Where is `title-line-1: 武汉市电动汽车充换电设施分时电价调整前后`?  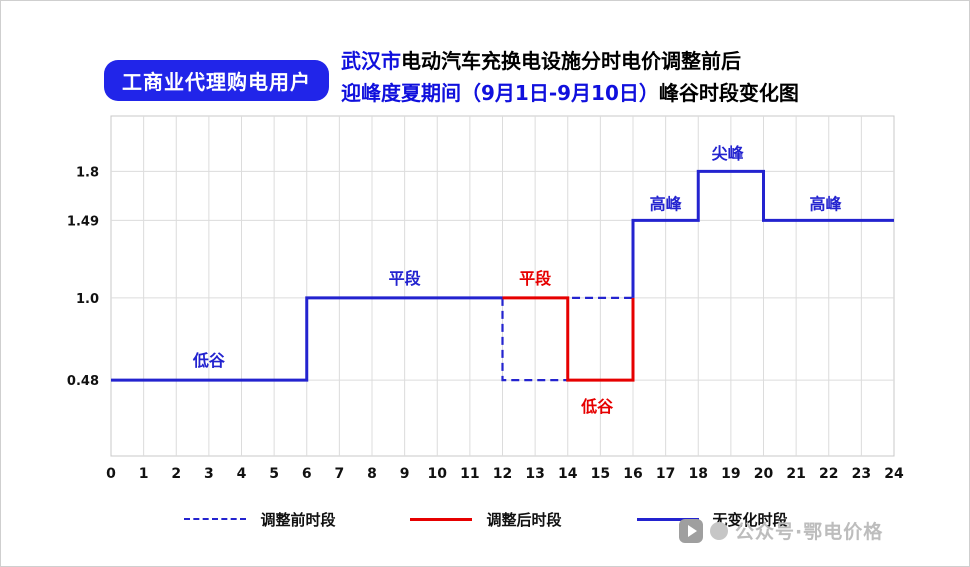
title-line-1: 武汉市电动汽车充换电设施分时电价调整前后 is located at coordinates (570, 61).